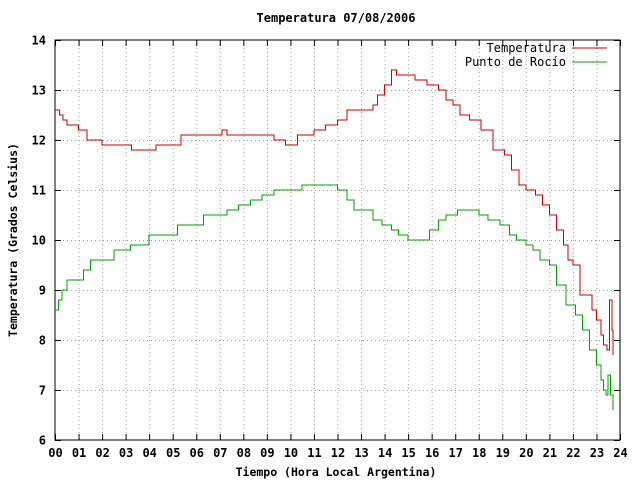  What do you see at coordinates (42, 391) in the screenshot?
I see `y-tick-label: 7` at bounding box center [42, 391].